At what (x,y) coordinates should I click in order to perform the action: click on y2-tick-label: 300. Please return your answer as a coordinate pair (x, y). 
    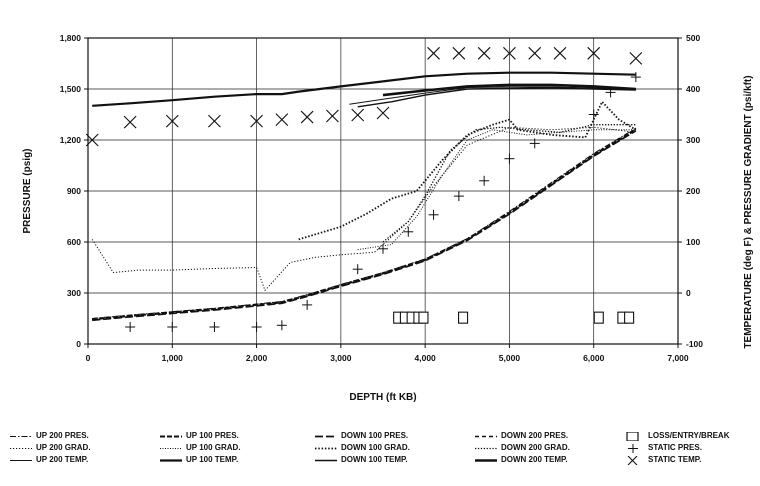
    Looking at the image, I should click on (693, 140).